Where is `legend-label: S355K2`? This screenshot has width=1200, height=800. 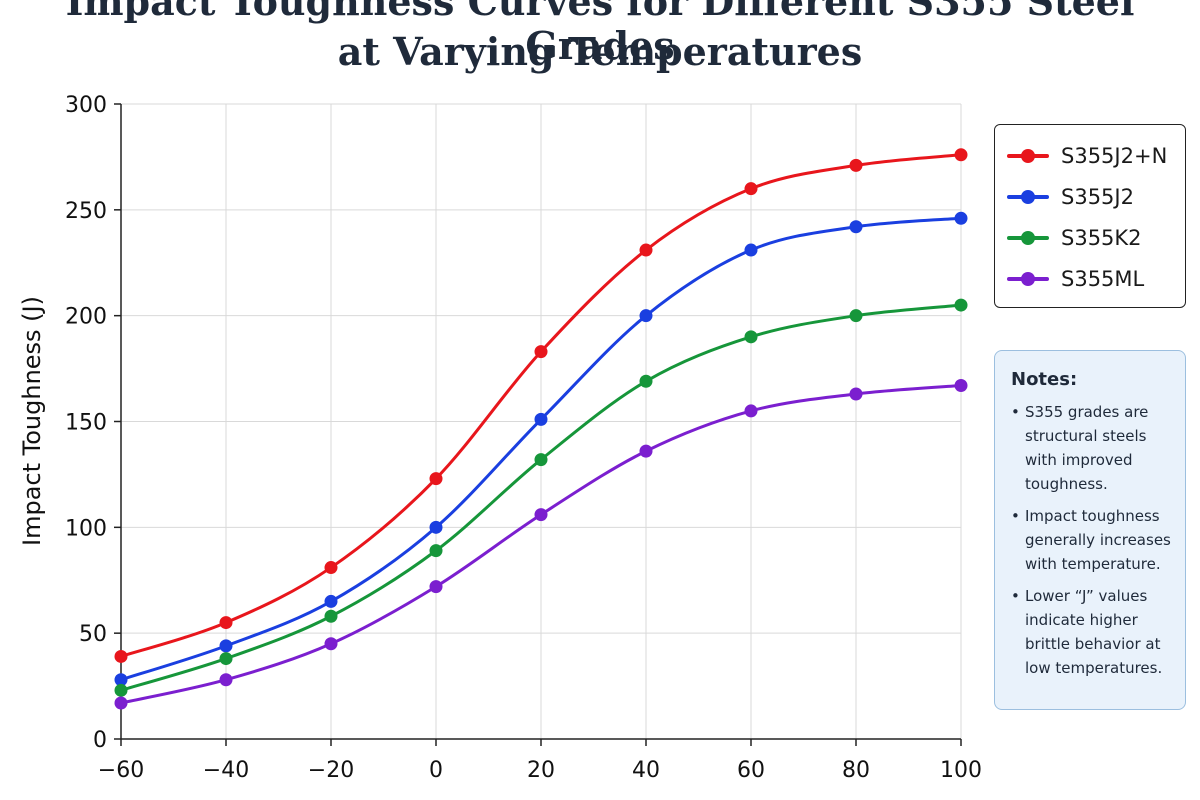 legend-label: S355K2 is located at coordinates (1101, 237).